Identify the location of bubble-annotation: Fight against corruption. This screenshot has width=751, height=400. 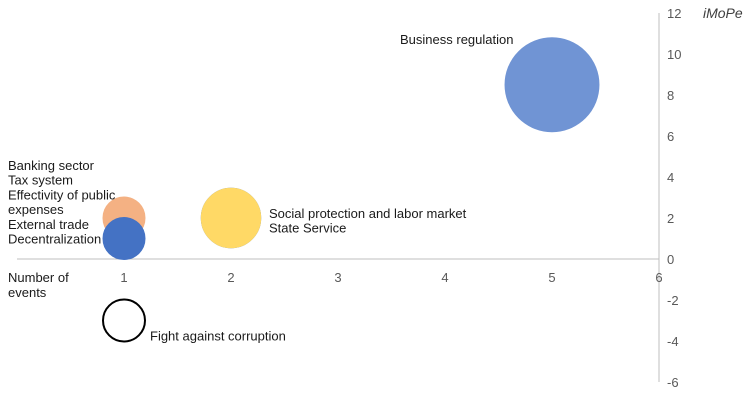
(218, 336).